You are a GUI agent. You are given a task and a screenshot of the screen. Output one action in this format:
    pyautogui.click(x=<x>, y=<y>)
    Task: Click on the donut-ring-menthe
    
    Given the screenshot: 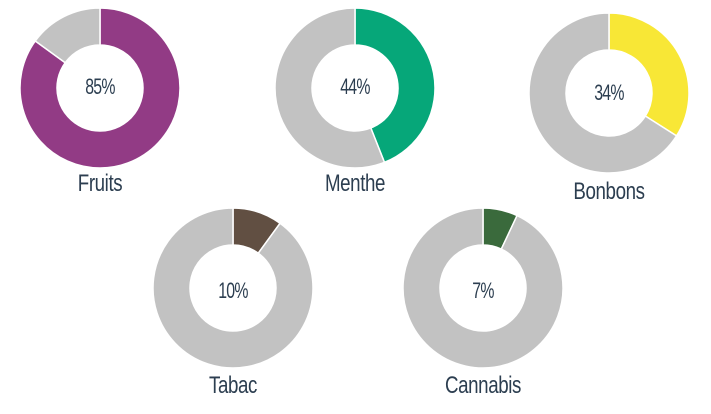 What is the action you would take?
    pyautogui.click(x=355, y=88)
    